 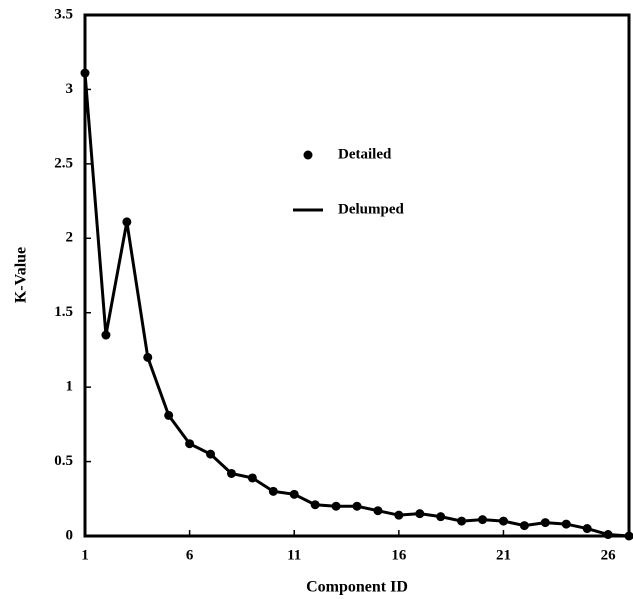 I want to click on y-tick-label: 1, so click(x=70, y=387).